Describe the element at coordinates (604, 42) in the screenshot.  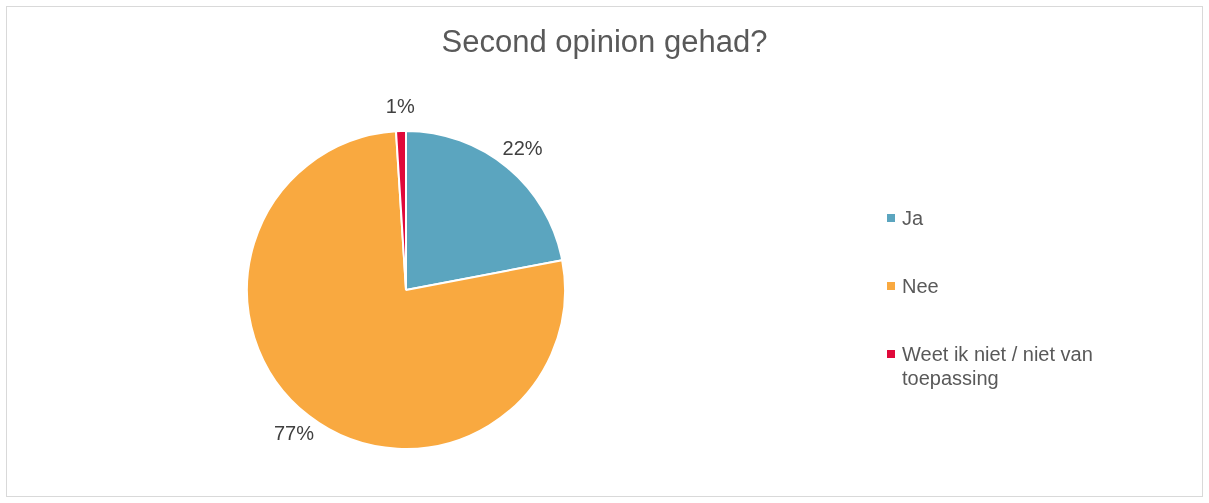
I see `chart-title: Second opinion gehad?` at that location.